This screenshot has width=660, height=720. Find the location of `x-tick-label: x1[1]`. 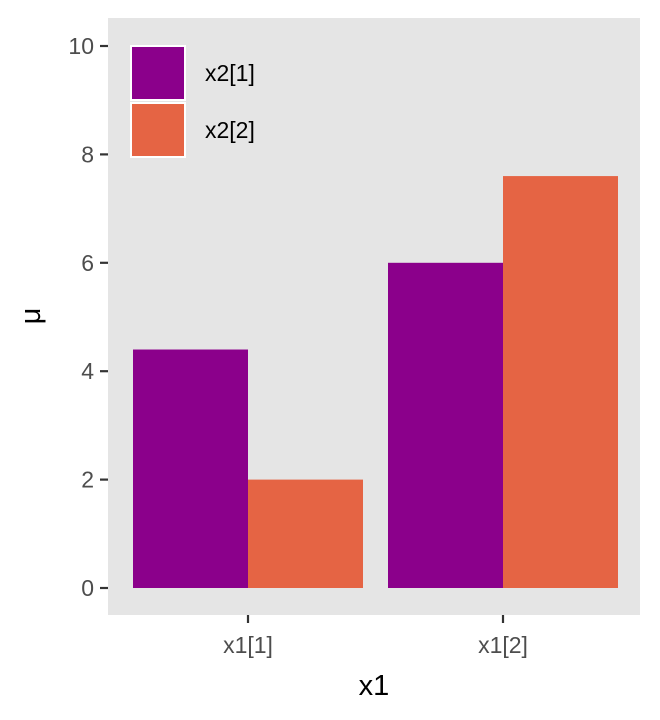

x-tick-label: x1[1] is located at coordinates (248, 645).